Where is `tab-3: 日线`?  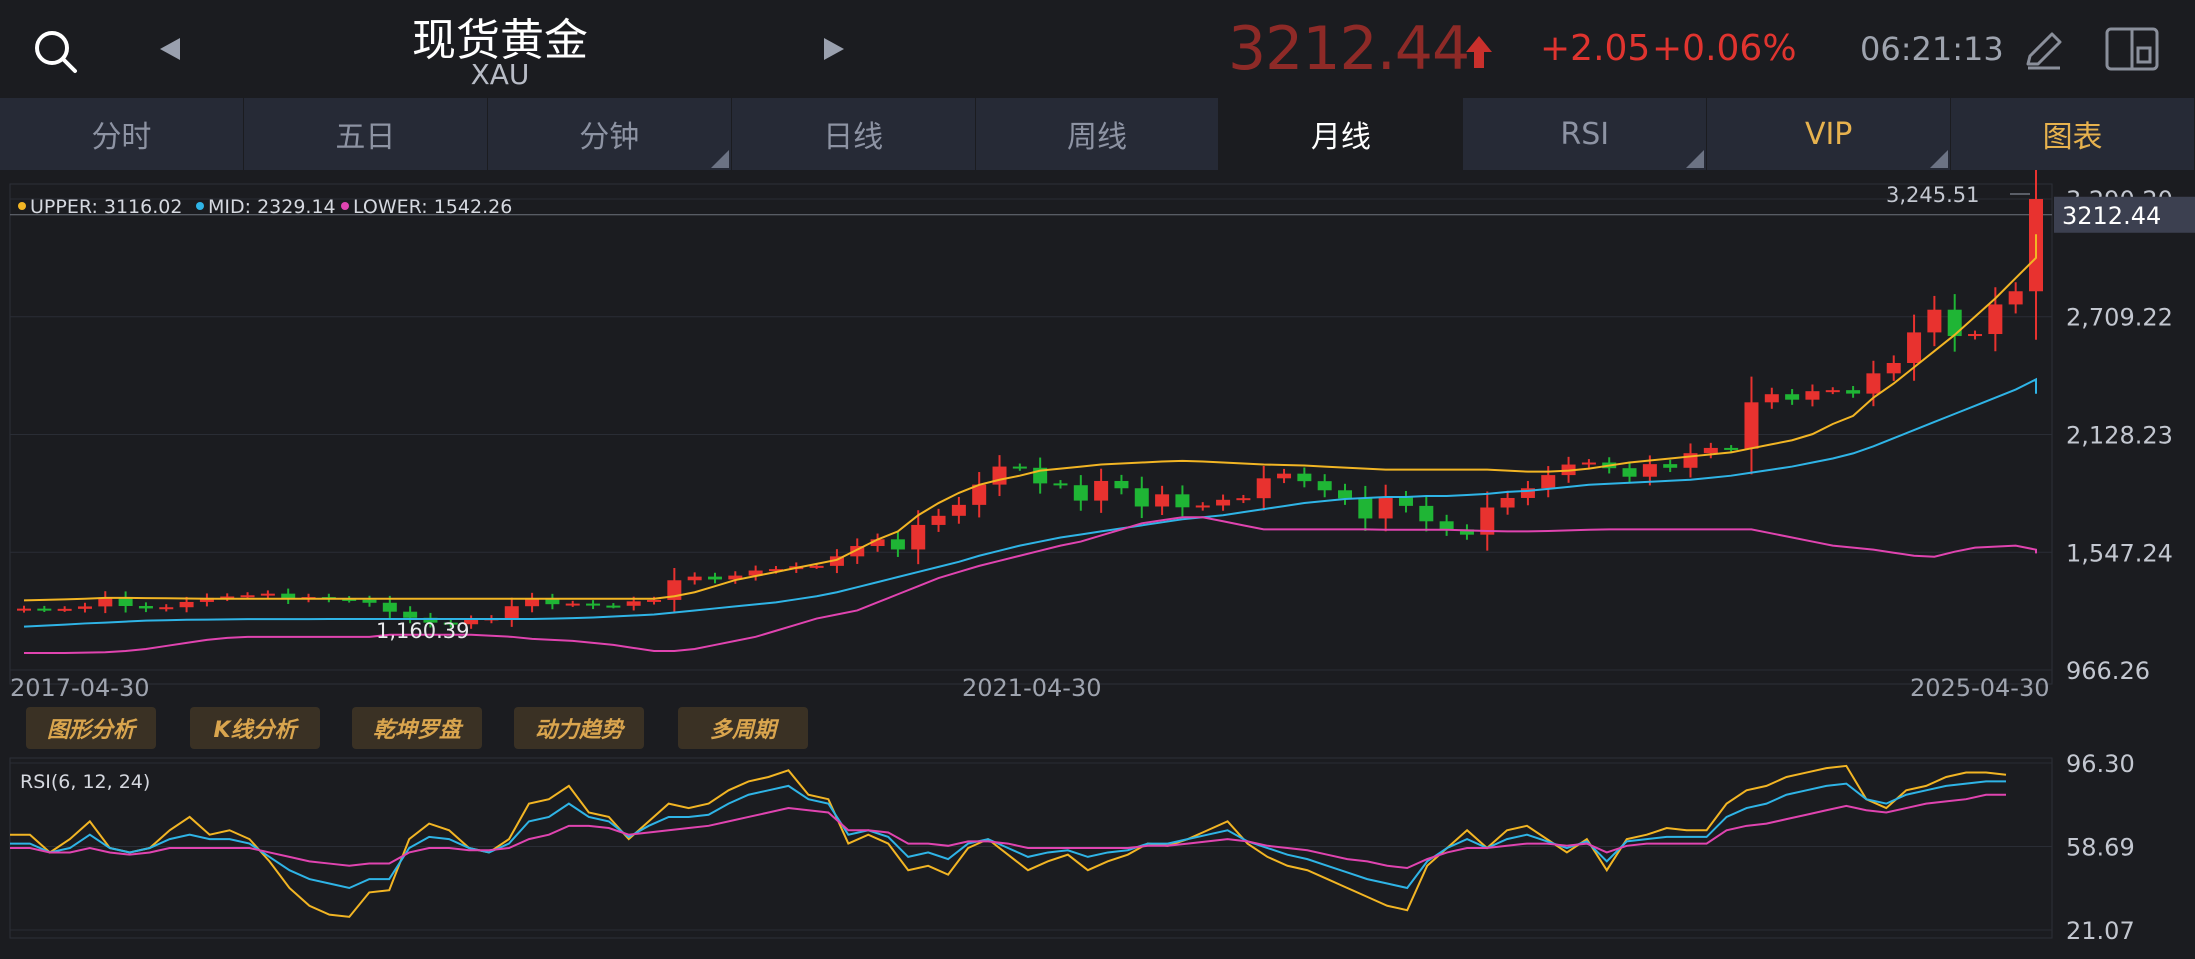
tab-3: 日线 is located at coordinates (854, 134).